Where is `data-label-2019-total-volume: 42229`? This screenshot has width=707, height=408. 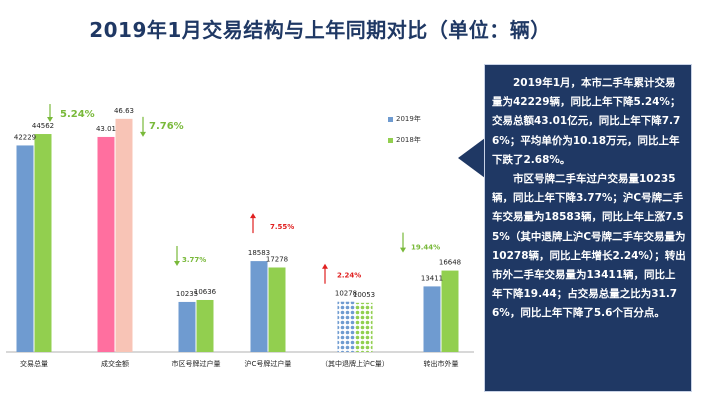
data-label-2019-total-volume: 42229 is located at coordinates (25, 137).